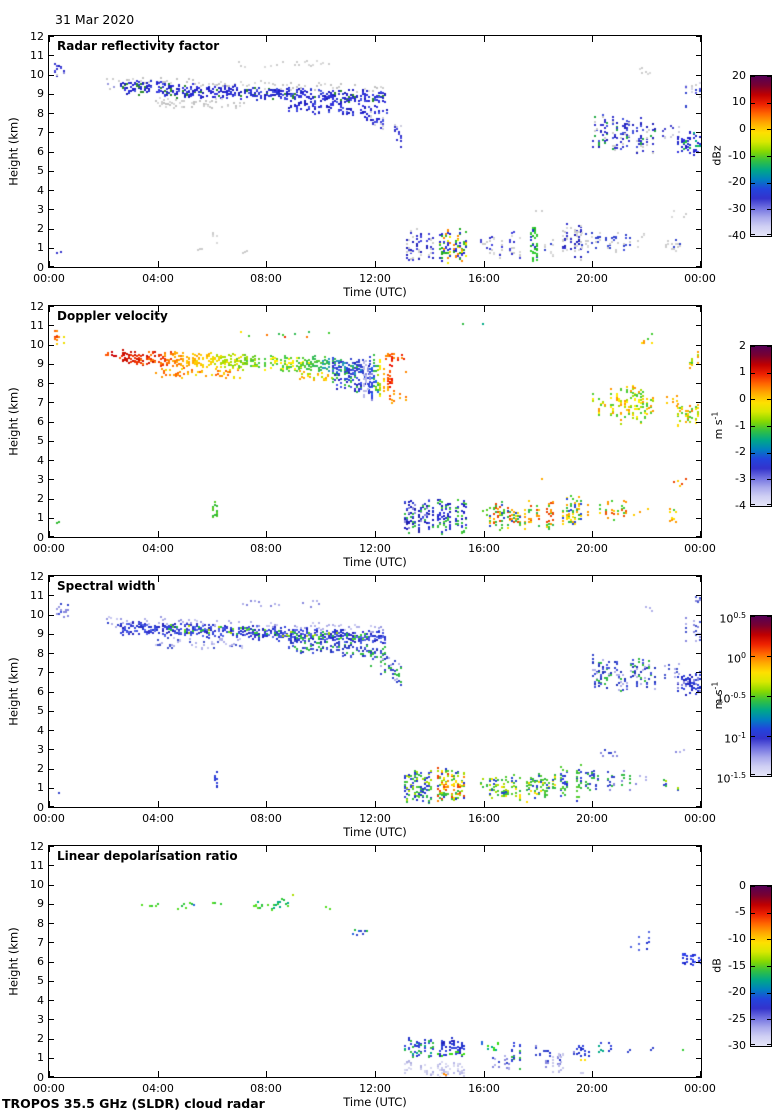  I want to click on colorbar-tick-label: -25, so click(737, 1018).